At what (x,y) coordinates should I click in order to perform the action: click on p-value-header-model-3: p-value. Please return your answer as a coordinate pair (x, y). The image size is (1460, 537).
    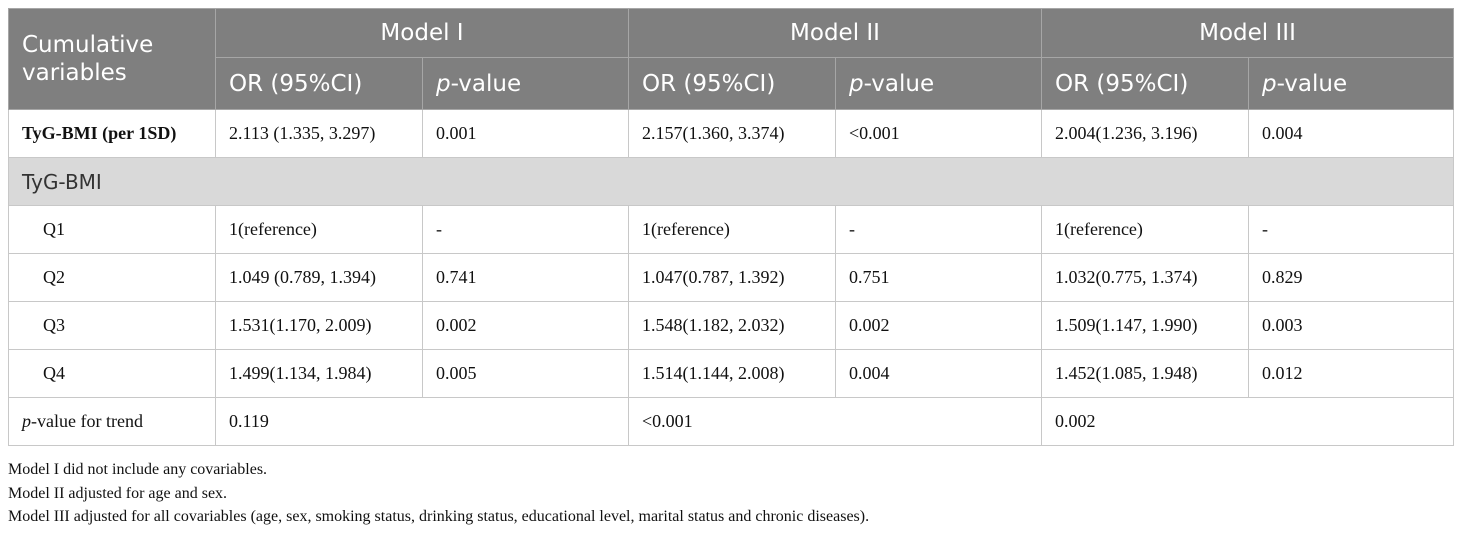
    Looking at the image, I should click on (1351, 83).